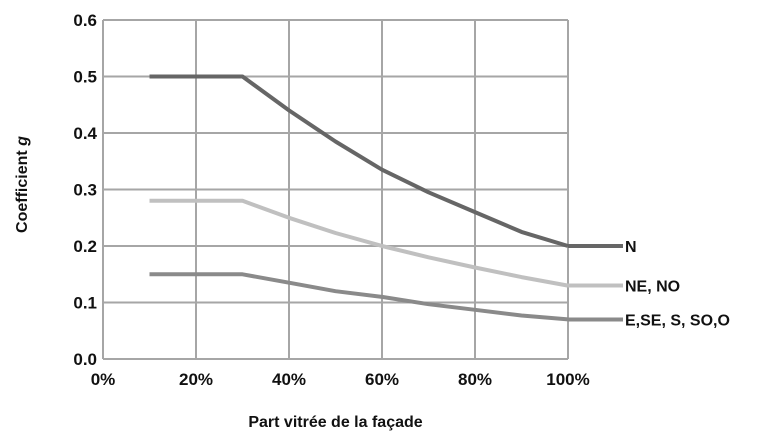 The height and width of the screenshot is (436, 778). Describe the element at coordinates (22, 141) in the screenshot. I see `y-axis-title-symbol: g` at that location.